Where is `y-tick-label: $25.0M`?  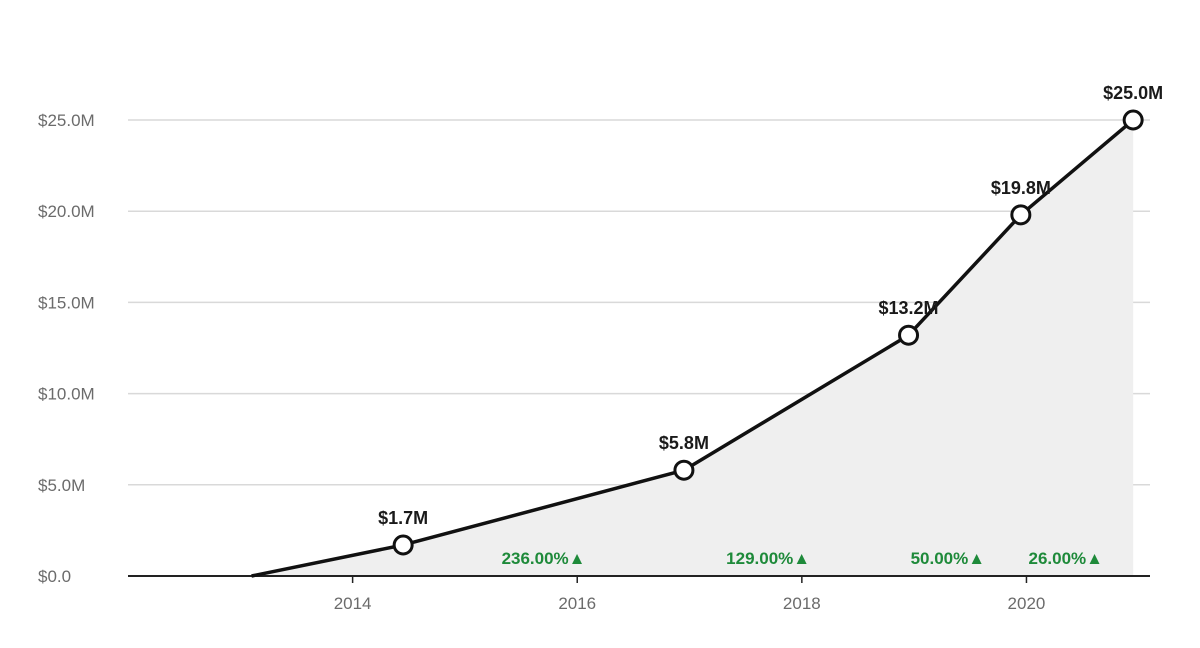
y-tick-label: $25.0M is located at coordinates (66, 120).